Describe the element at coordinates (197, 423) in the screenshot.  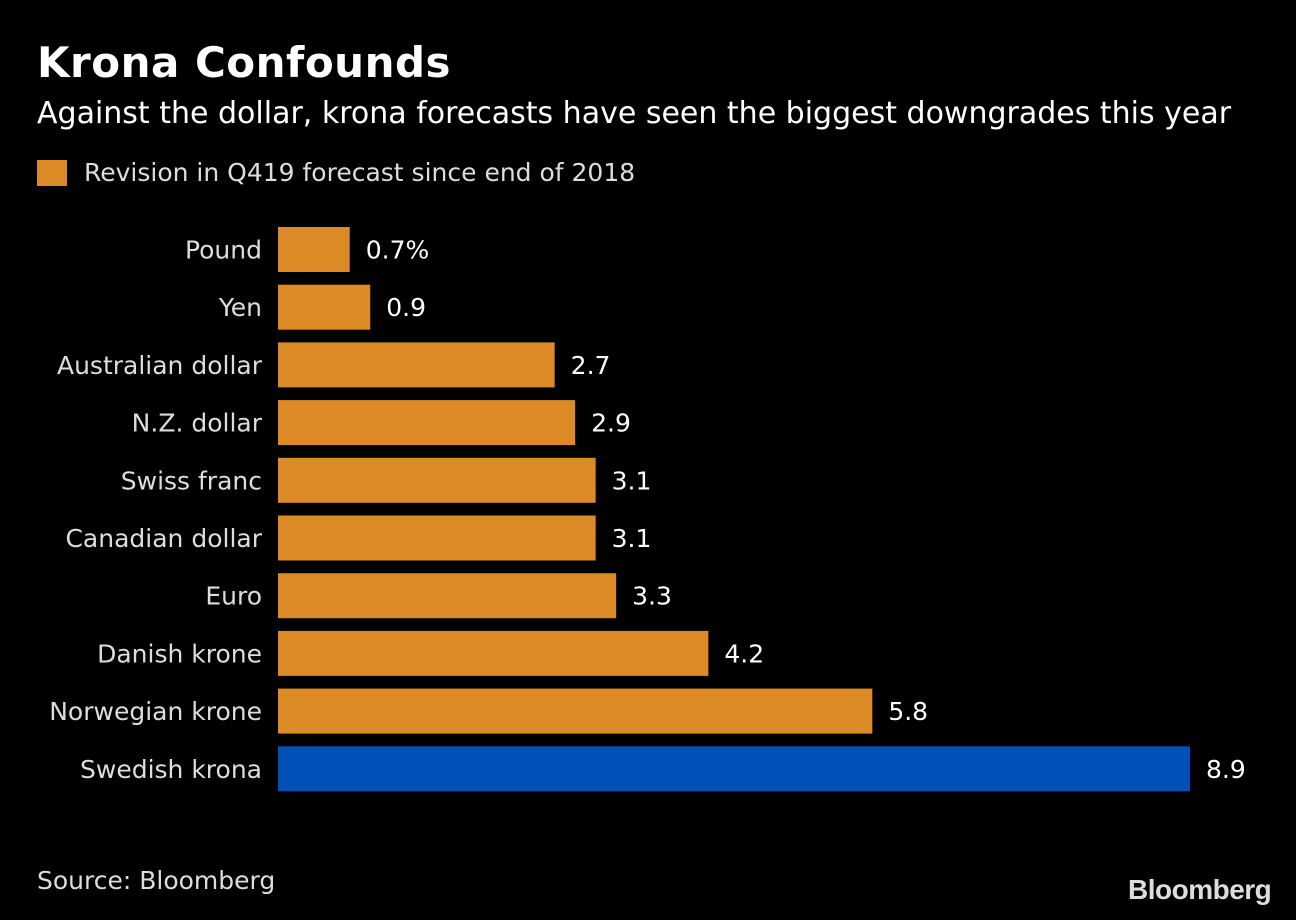
I see `category-label: N.Z. dollar` at that location.